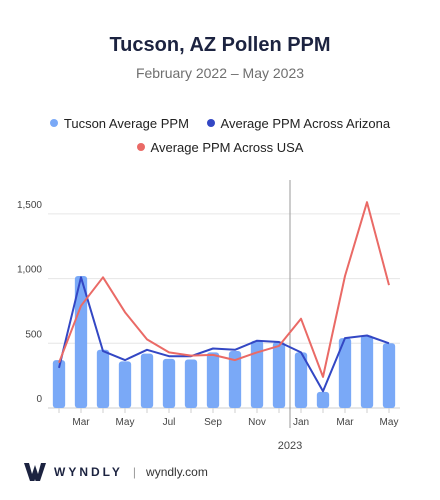 The image size is (440, 500). What do you see at coordinates (169, 422) in the screenshot?
I see `x-tick-label: Jul` at bounding box center [169, 422].